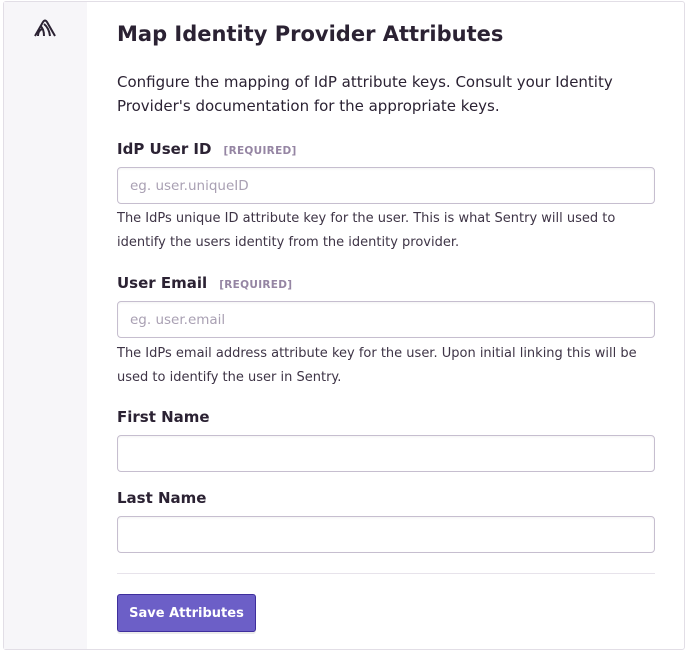 The image size is (687, 652). I want to click on save-attributes-button: Save Attributes, so click(186, 613).